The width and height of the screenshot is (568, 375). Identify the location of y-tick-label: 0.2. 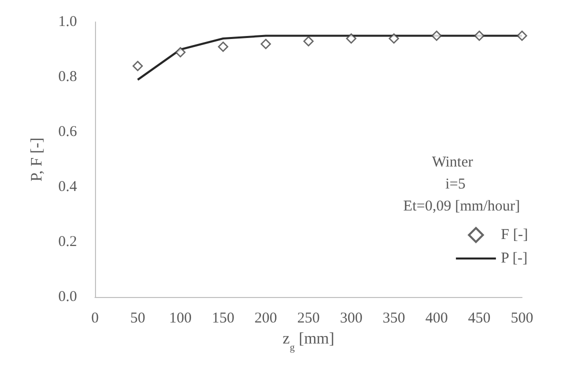
(67, 242).